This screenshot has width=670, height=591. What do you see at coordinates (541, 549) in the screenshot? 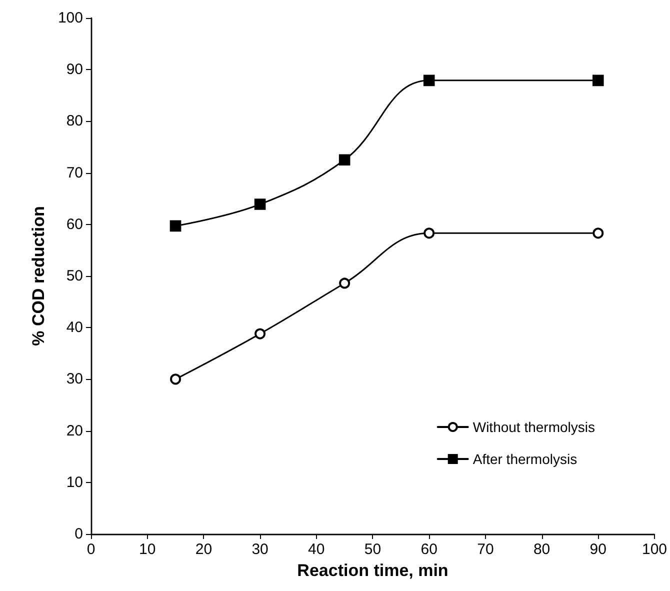
I see `x-tick-label: 80` at bounding box center [541, 549].